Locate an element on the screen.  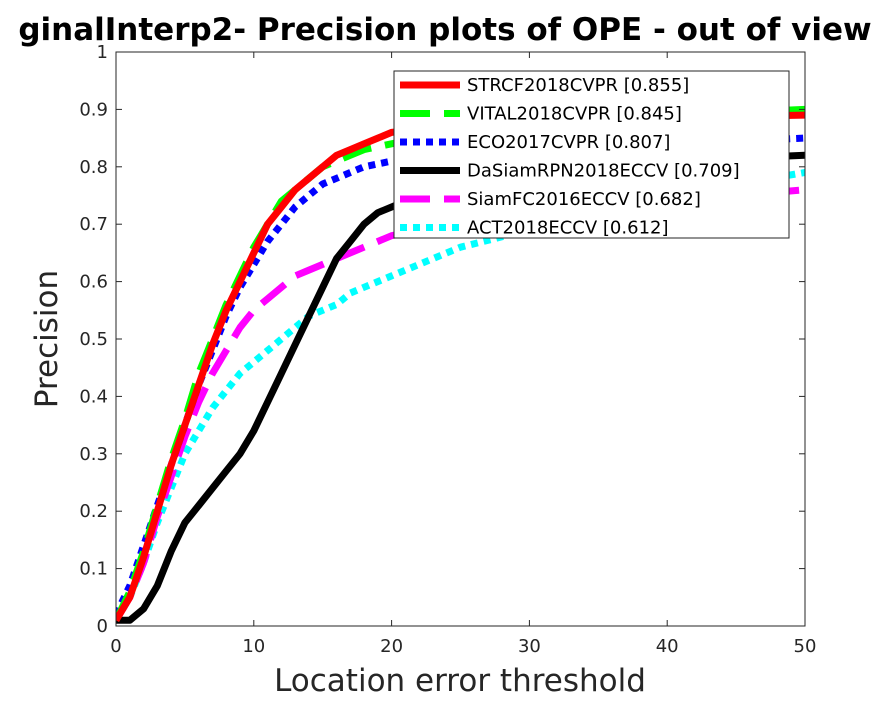
x-axis-title: Location error threshold is located at coordinates (460, 681).